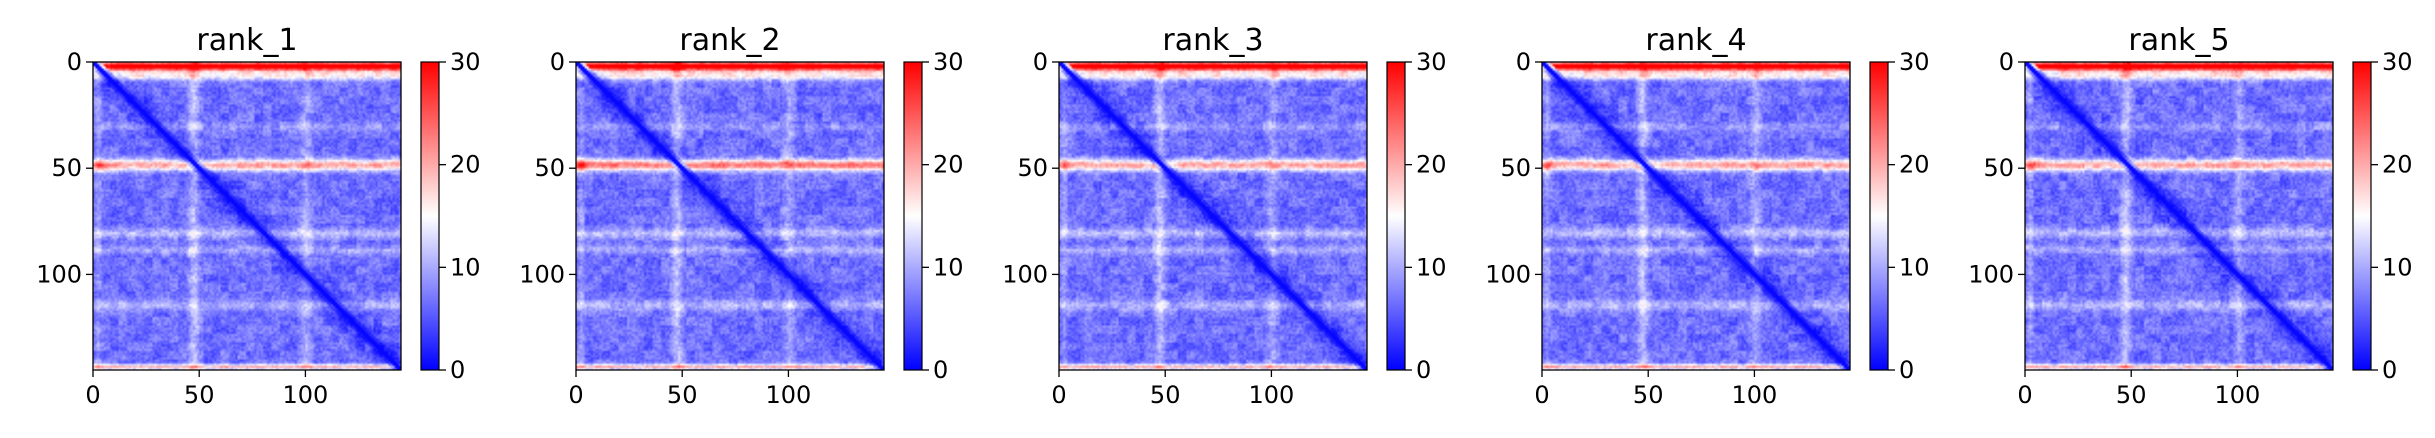 This screenshot has width=2435, height=438. I want to click on chart-title: rank_3, so click(1212, 40).